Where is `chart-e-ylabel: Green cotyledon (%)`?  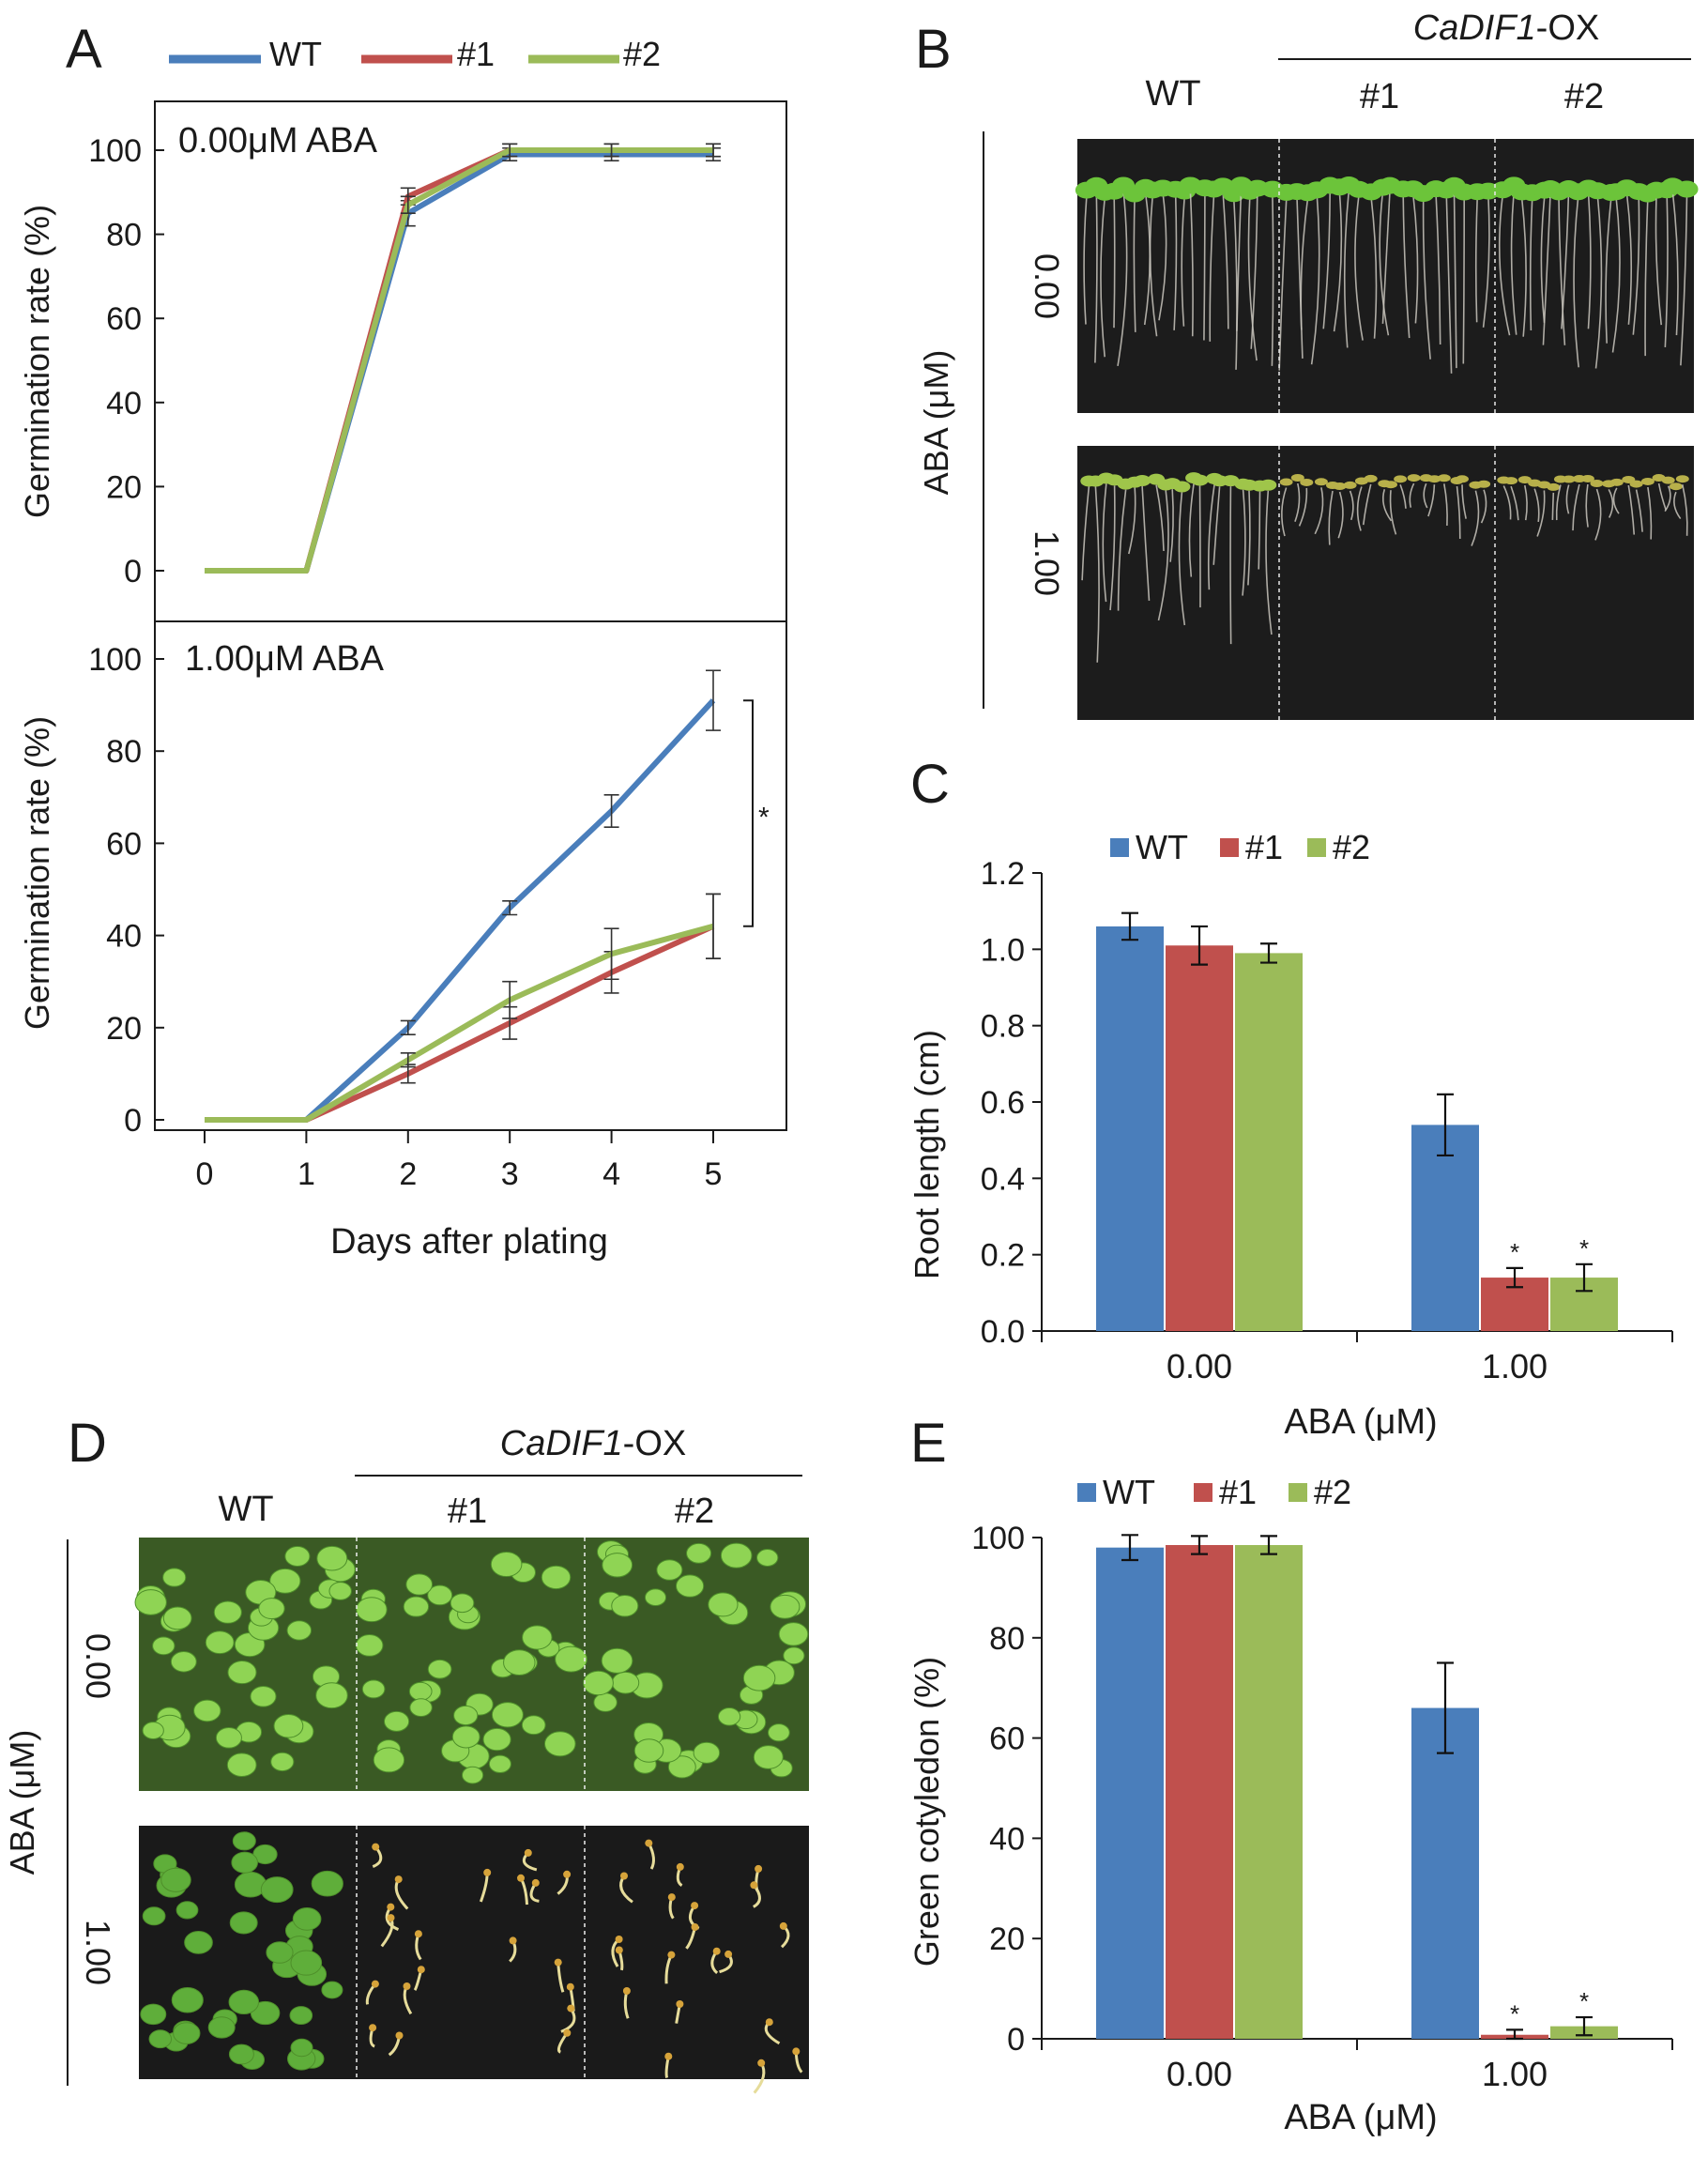 chart-e-ylabel: Green cotyledon (%) is located at coordinates (927, 1812).